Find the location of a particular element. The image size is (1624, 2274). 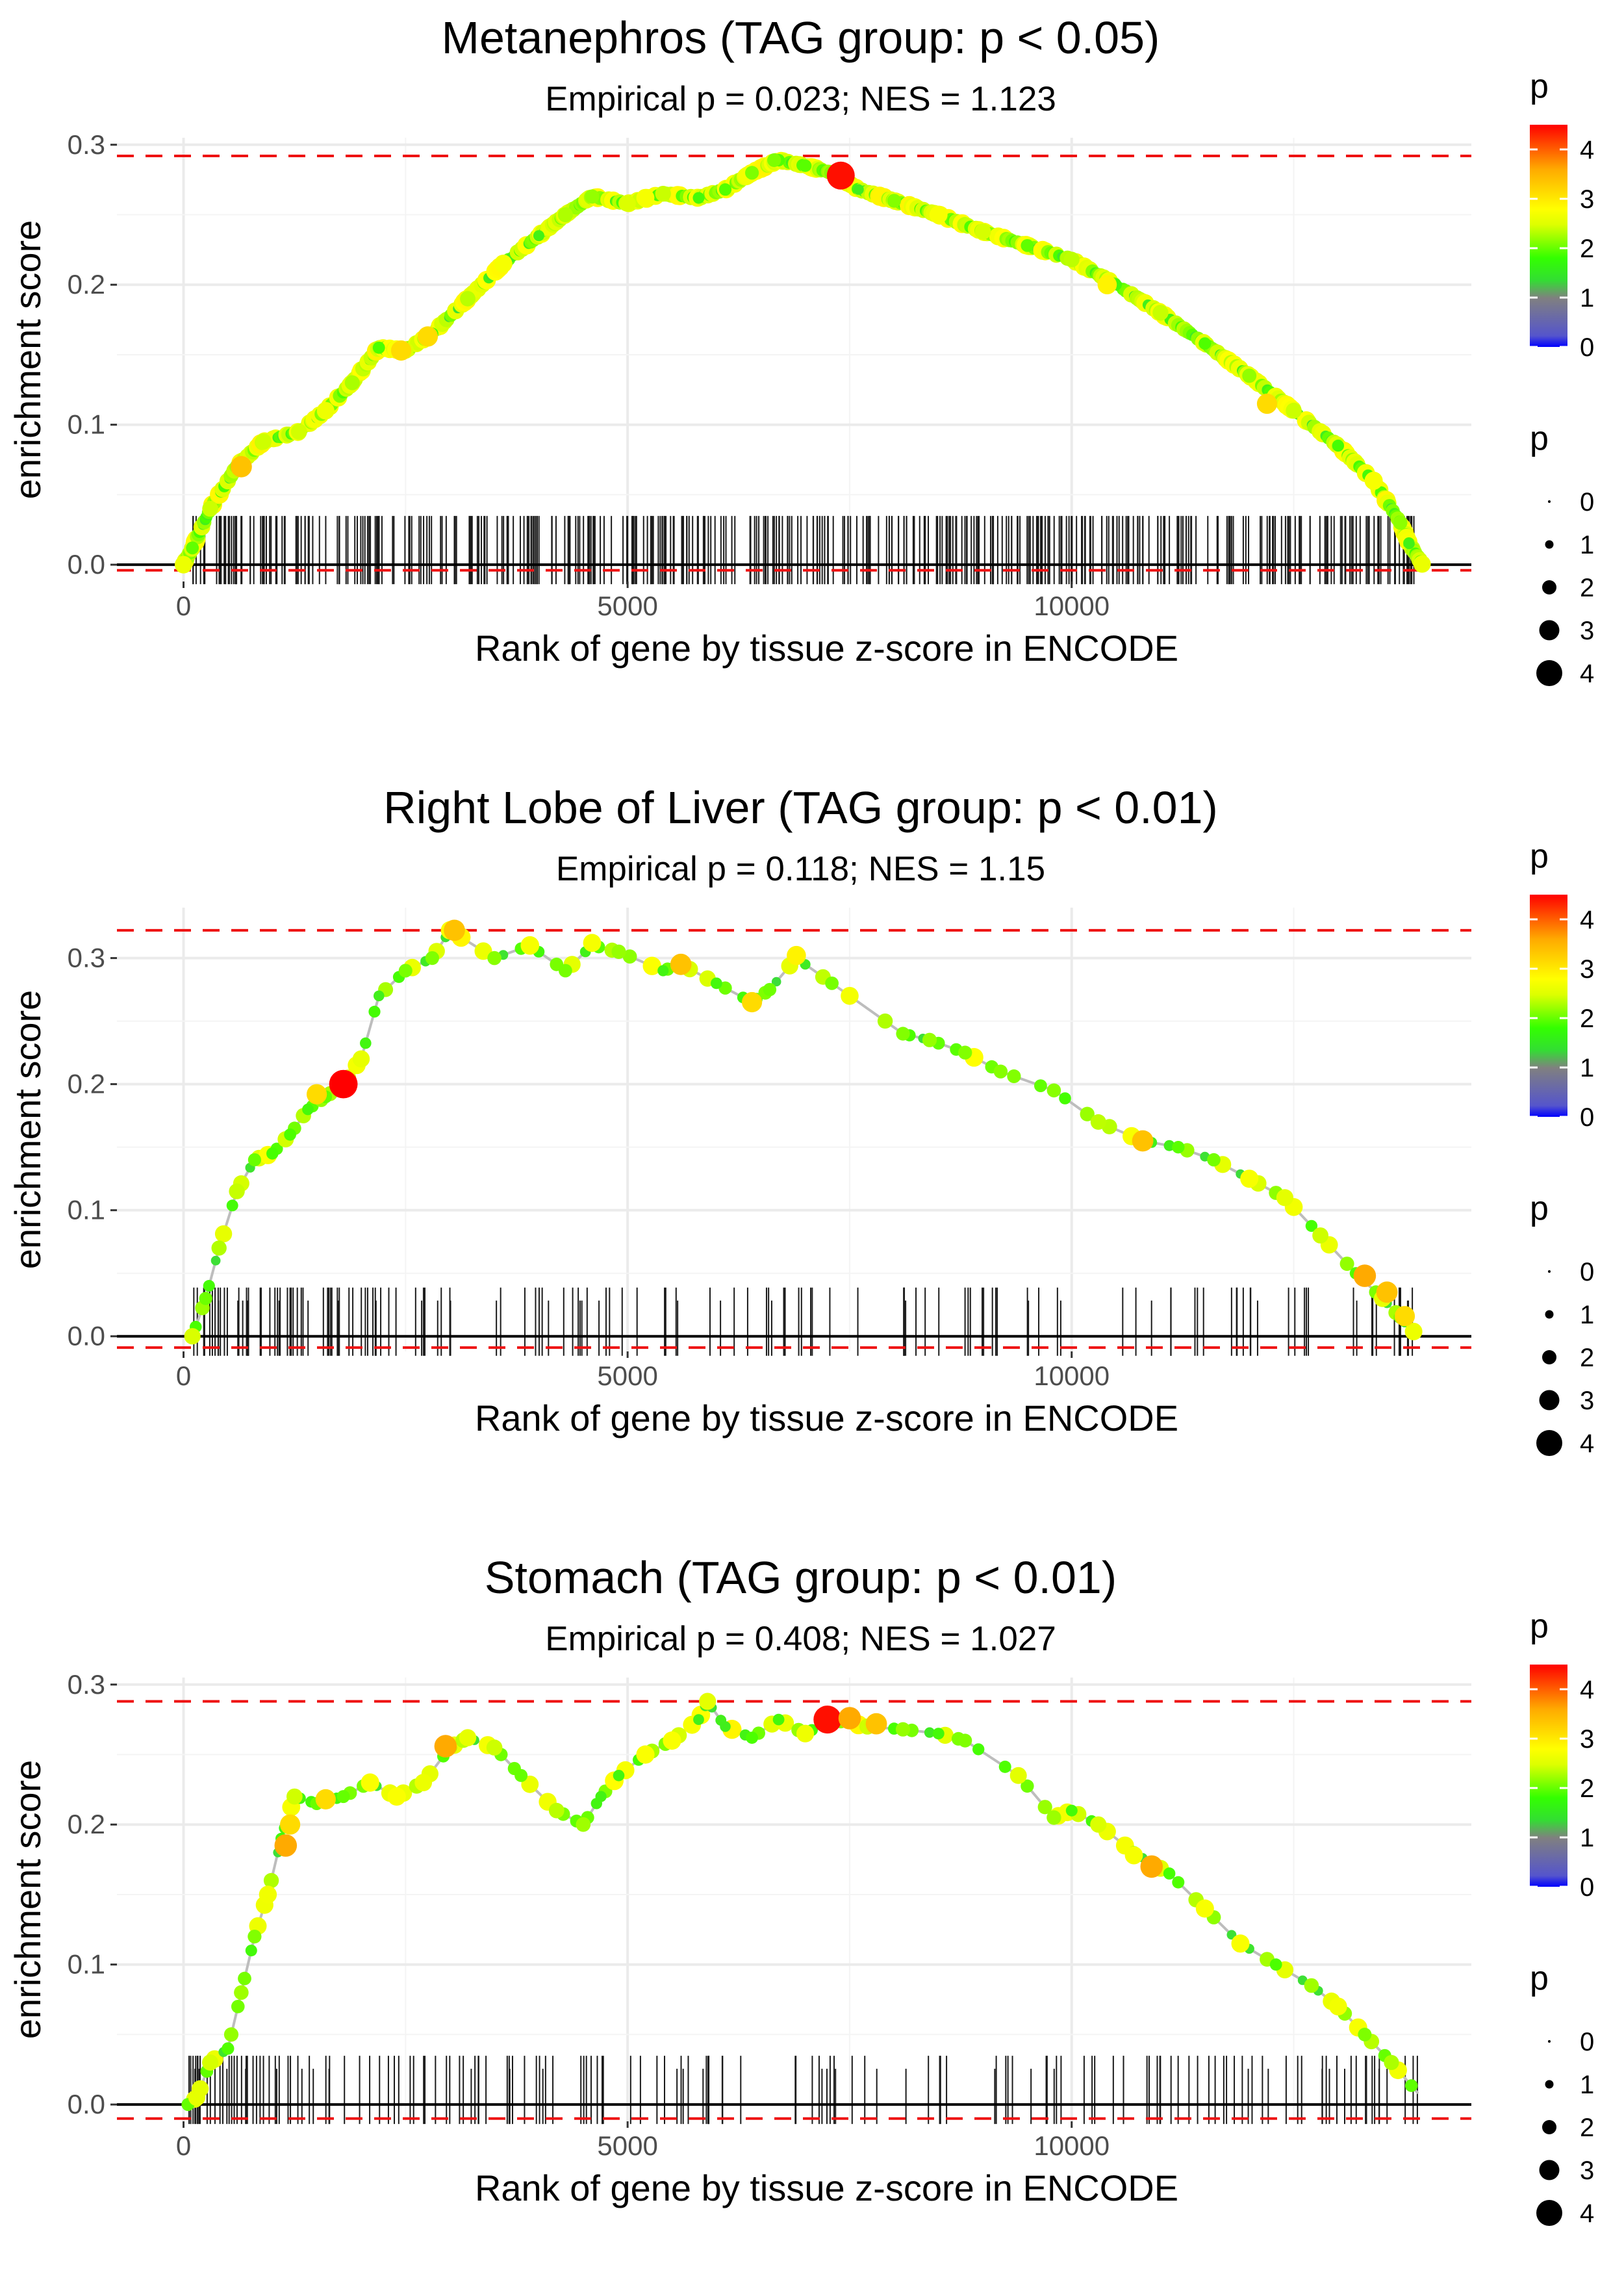

colorbar-label: 2 is located at coordinates (1587, 1018).